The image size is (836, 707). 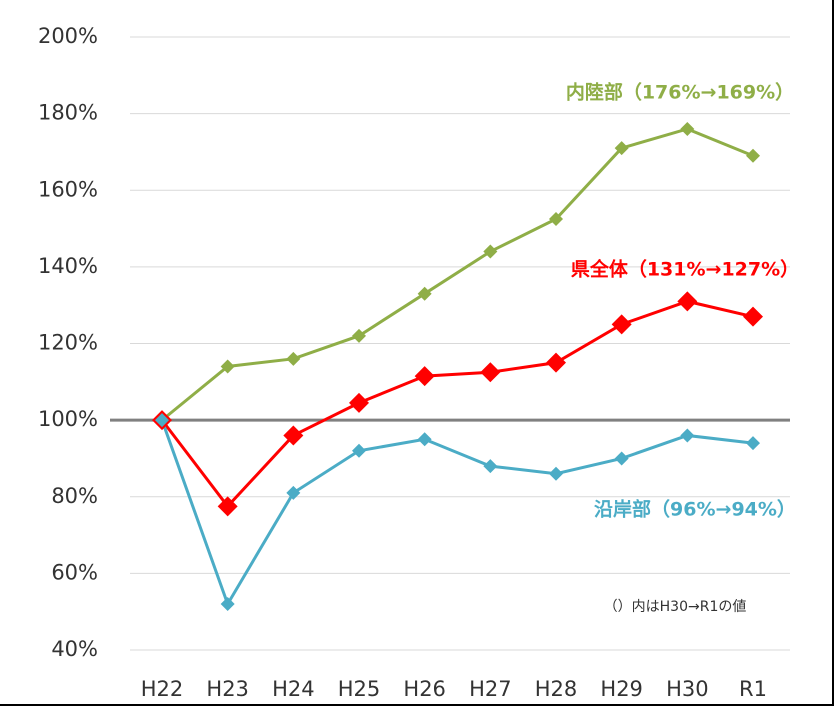 I want to click on x-tick-label: H22, so click(x=162, y=689).